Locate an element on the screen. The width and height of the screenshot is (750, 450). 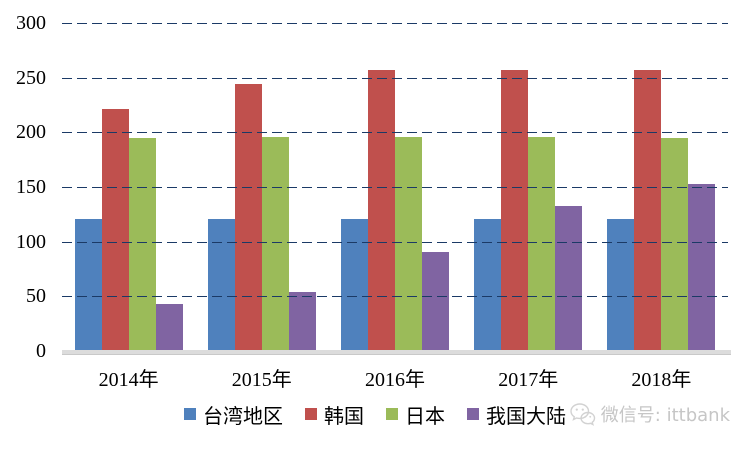
x-axis-label: 2015年 is located at coordinates (261, 380).